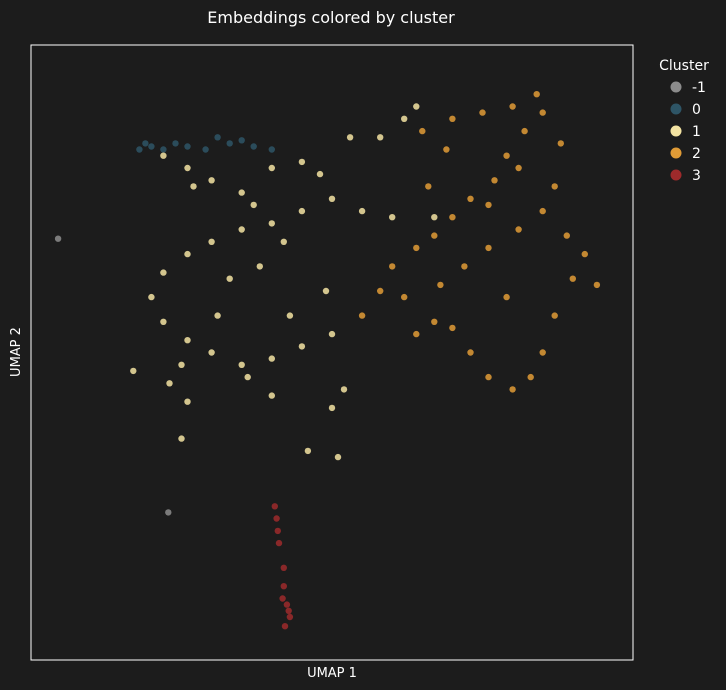 The image size is (726, 690). I want to click on legend-label-3: 3, so click(696, 176).